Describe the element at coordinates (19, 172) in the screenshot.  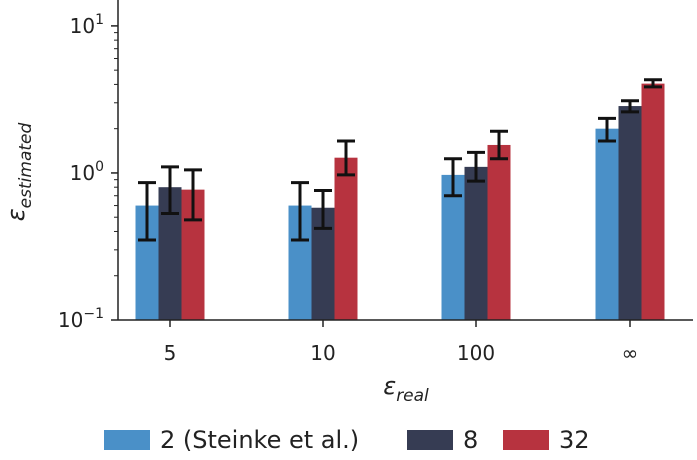
I see `y-axis-label: εestimated` at that location.